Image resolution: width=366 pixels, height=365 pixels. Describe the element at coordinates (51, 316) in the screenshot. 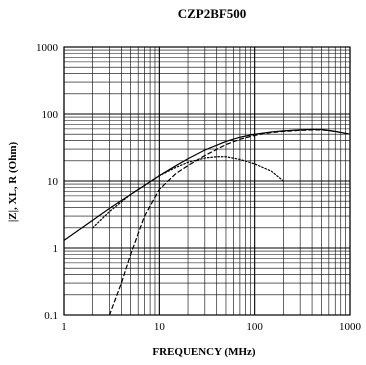

I see `y-tick-label: 0.1` at that location.